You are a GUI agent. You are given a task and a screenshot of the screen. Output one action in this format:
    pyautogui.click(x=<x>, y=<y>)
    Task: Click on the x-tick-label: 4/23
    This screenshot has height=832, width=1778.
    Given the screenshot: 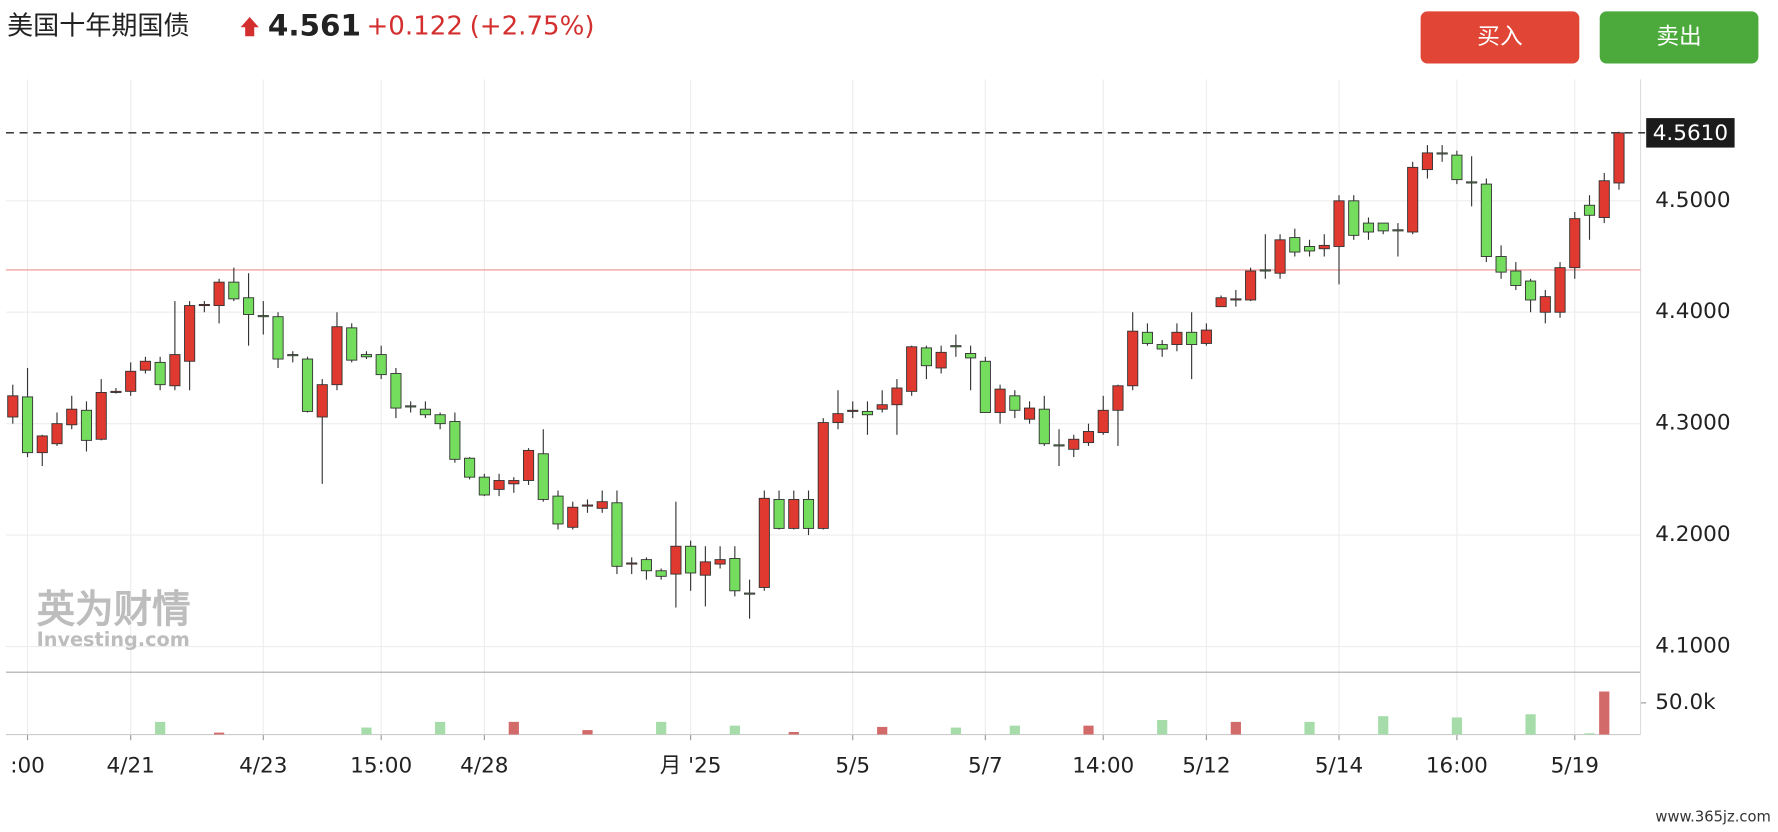 What is the action you would take?
    pyautogui.click(x=263, y=765)
    